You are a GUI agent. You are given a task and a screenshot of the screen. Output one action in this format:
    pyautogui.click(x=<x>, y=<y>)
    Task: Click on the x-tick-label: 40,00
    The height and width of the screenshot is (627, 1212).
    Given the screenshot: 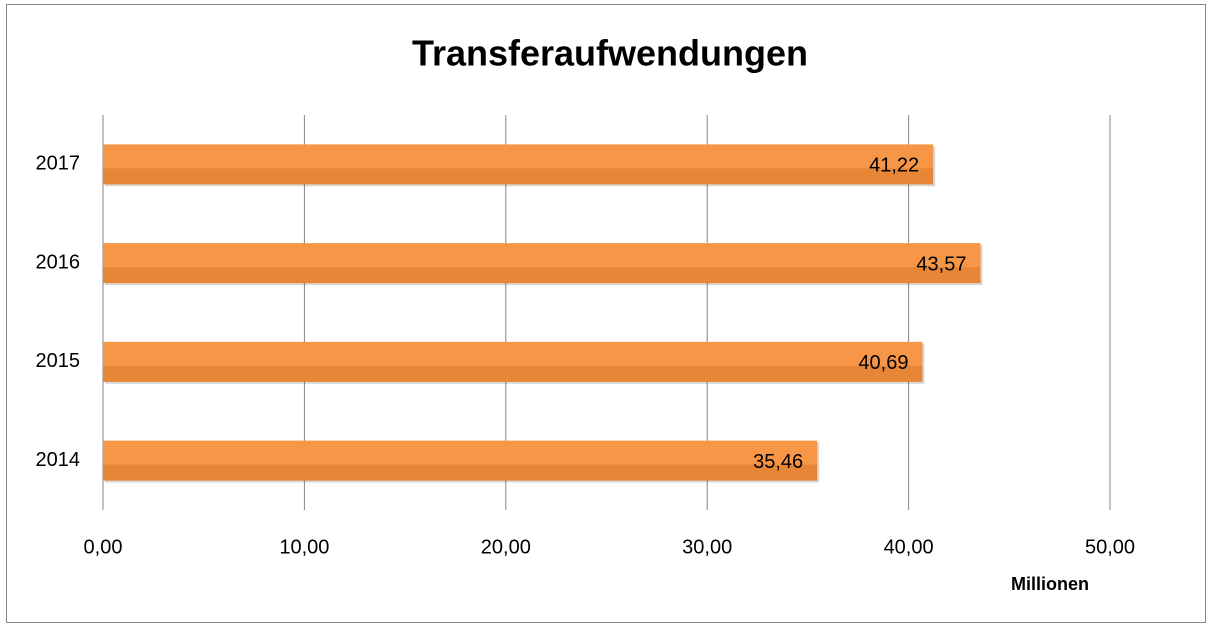 What is the action you would take?
    pyautogui.click(x=909, y=547)
    